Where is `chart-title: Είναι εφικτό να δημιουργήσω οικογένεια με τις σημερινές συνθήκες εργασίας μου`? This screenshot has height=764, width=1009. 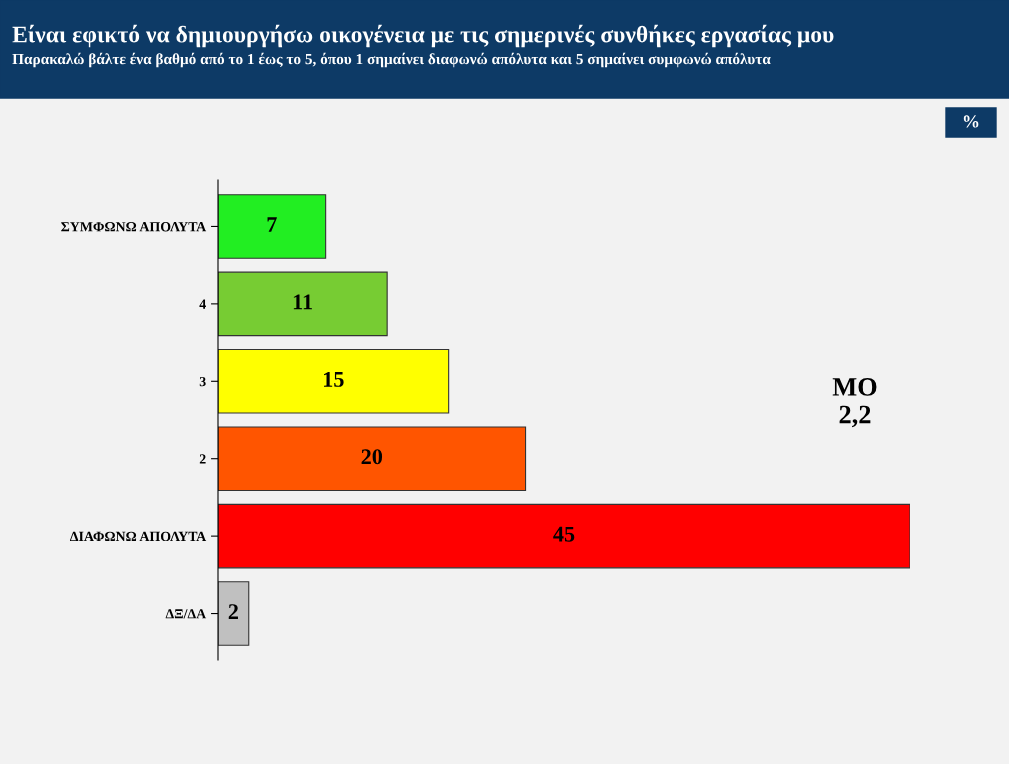 chart-title: Είναι εφικτό να δημιουργήσω οικογένεια με τις σημερινές συνθήκες εργασίας μου is located at coordinates (423, 36).